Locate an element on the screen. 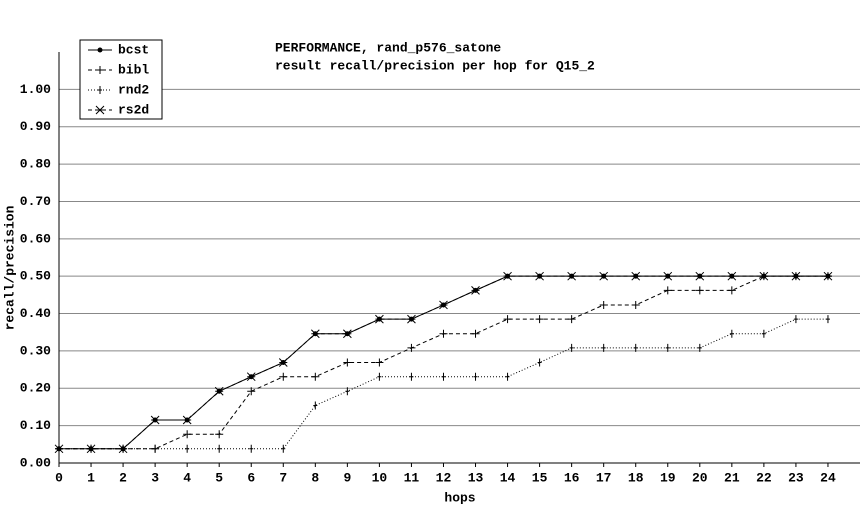  x-tick-label: 7 is located at coordinates (283, 477).